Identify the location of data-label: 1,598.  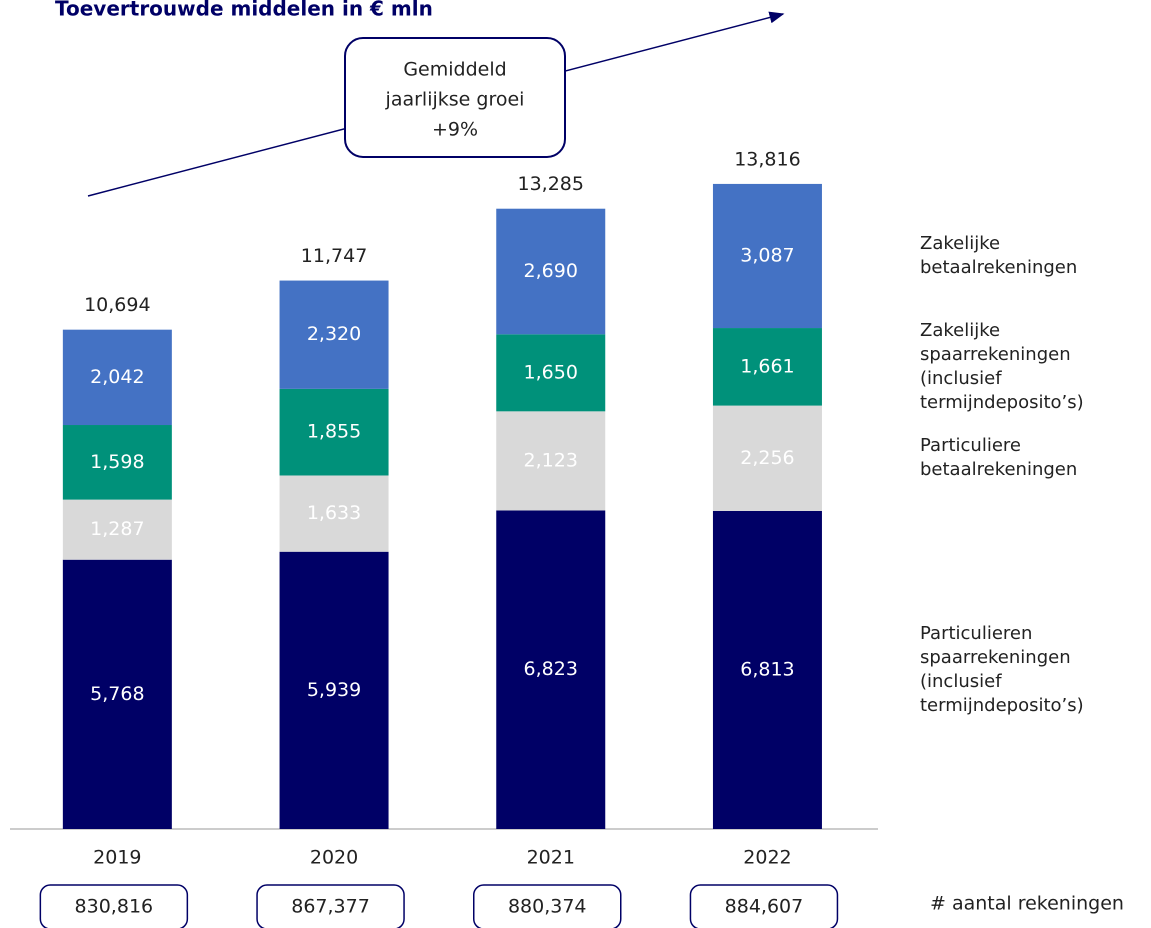
(117, 462).